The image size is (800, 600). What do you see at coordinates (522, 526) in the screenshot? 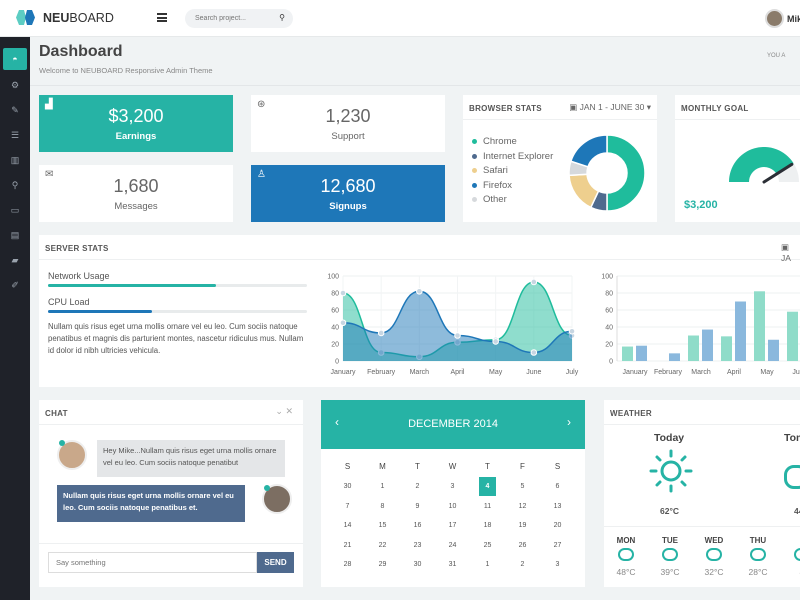
I see `calendar-day: 19` at bounding box center [522, 526].